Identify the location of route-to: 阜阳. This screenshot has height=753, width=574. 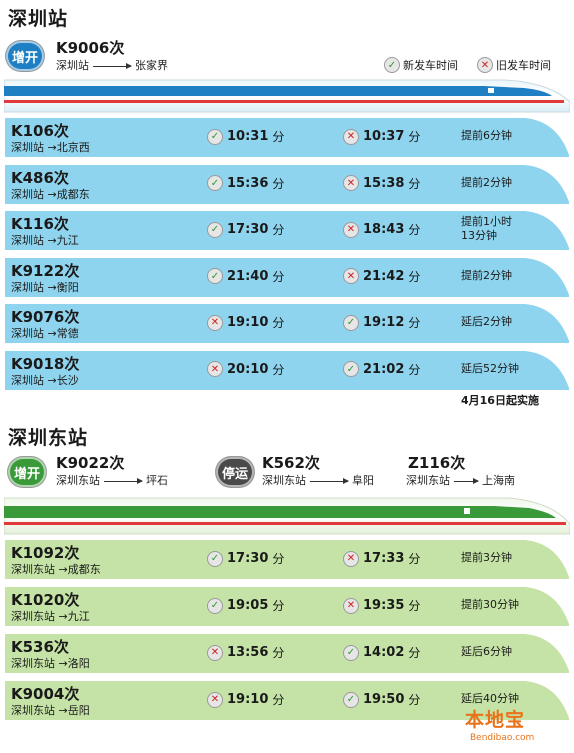
(363, 480).